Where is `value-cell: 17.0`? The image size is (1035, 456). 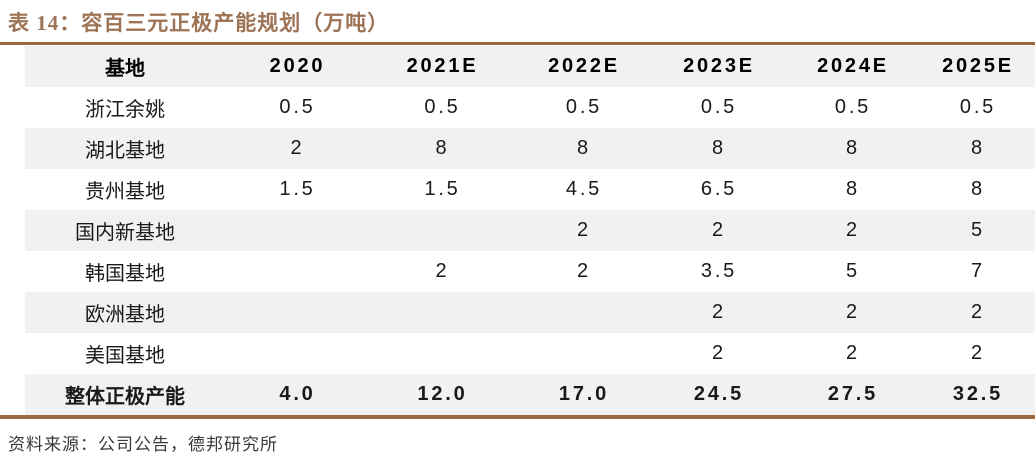 value-cell: 17.0 is located at coordinates (584, 394).